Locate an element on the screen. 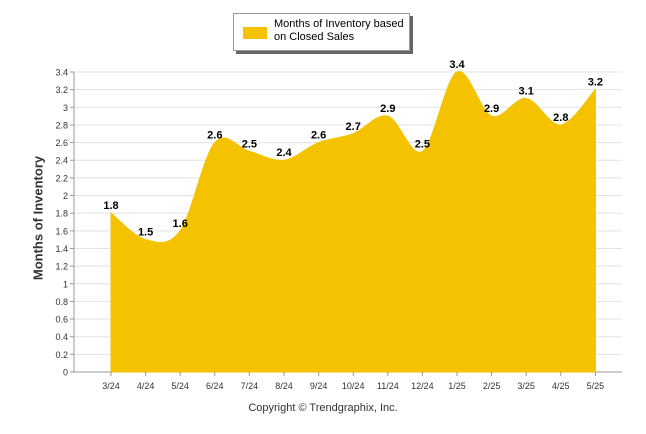  y-tick-label: 2.8 is located at coordinates (61, 125).